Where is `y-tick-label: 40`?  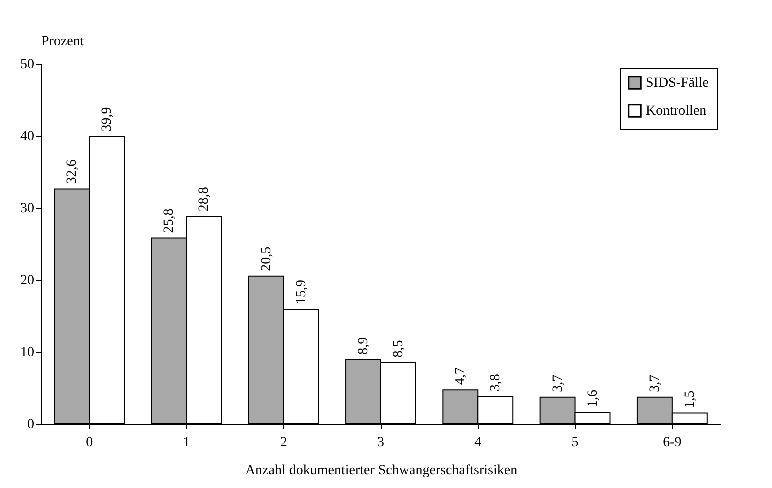 y-tick-label: 40 is located at coordinates (27, 137).